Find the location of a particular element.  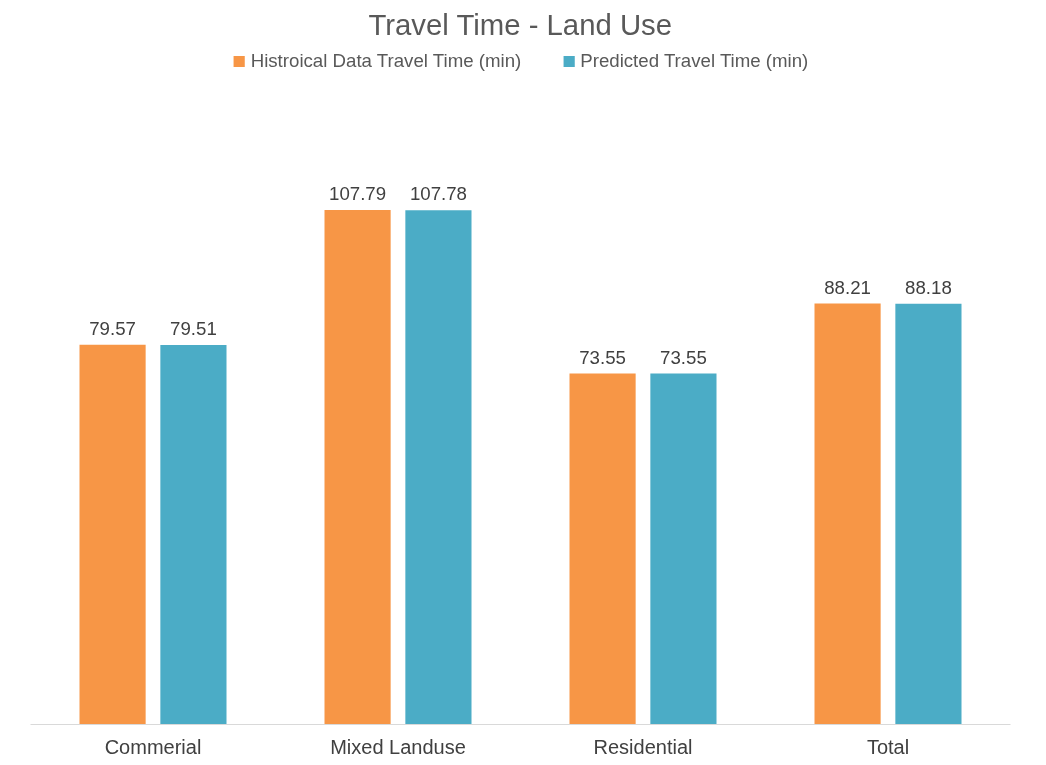

data-label: 79.57 is located at coordinates (112, 328).